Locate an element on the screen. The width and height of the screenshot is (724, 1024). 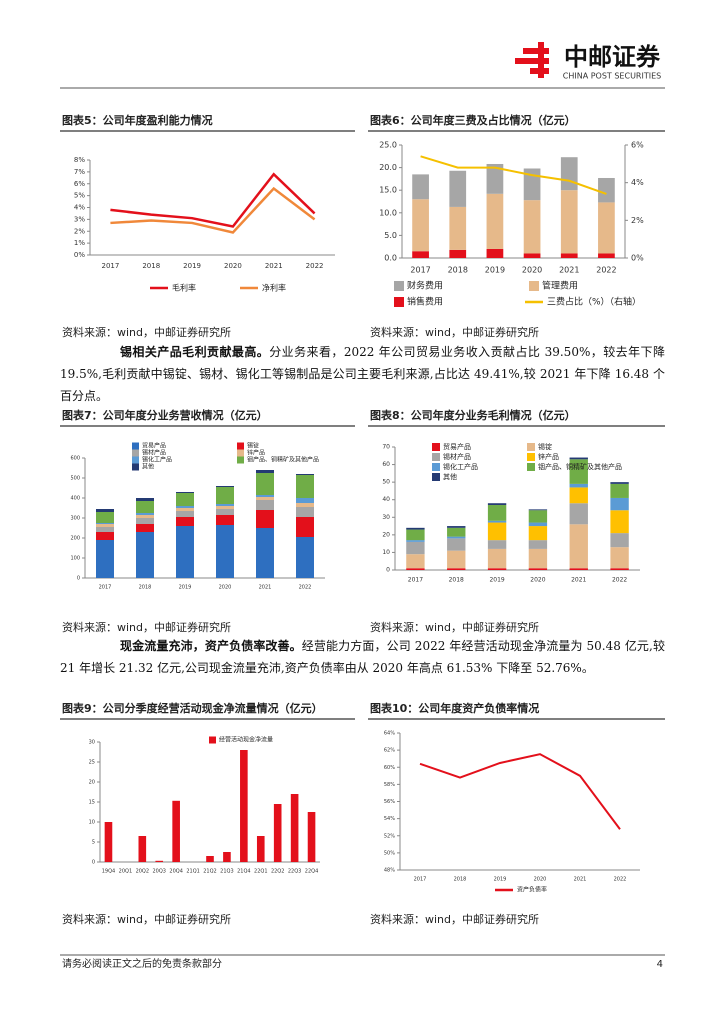
y-tick-label: 100 is located at coordinates (75, 559).